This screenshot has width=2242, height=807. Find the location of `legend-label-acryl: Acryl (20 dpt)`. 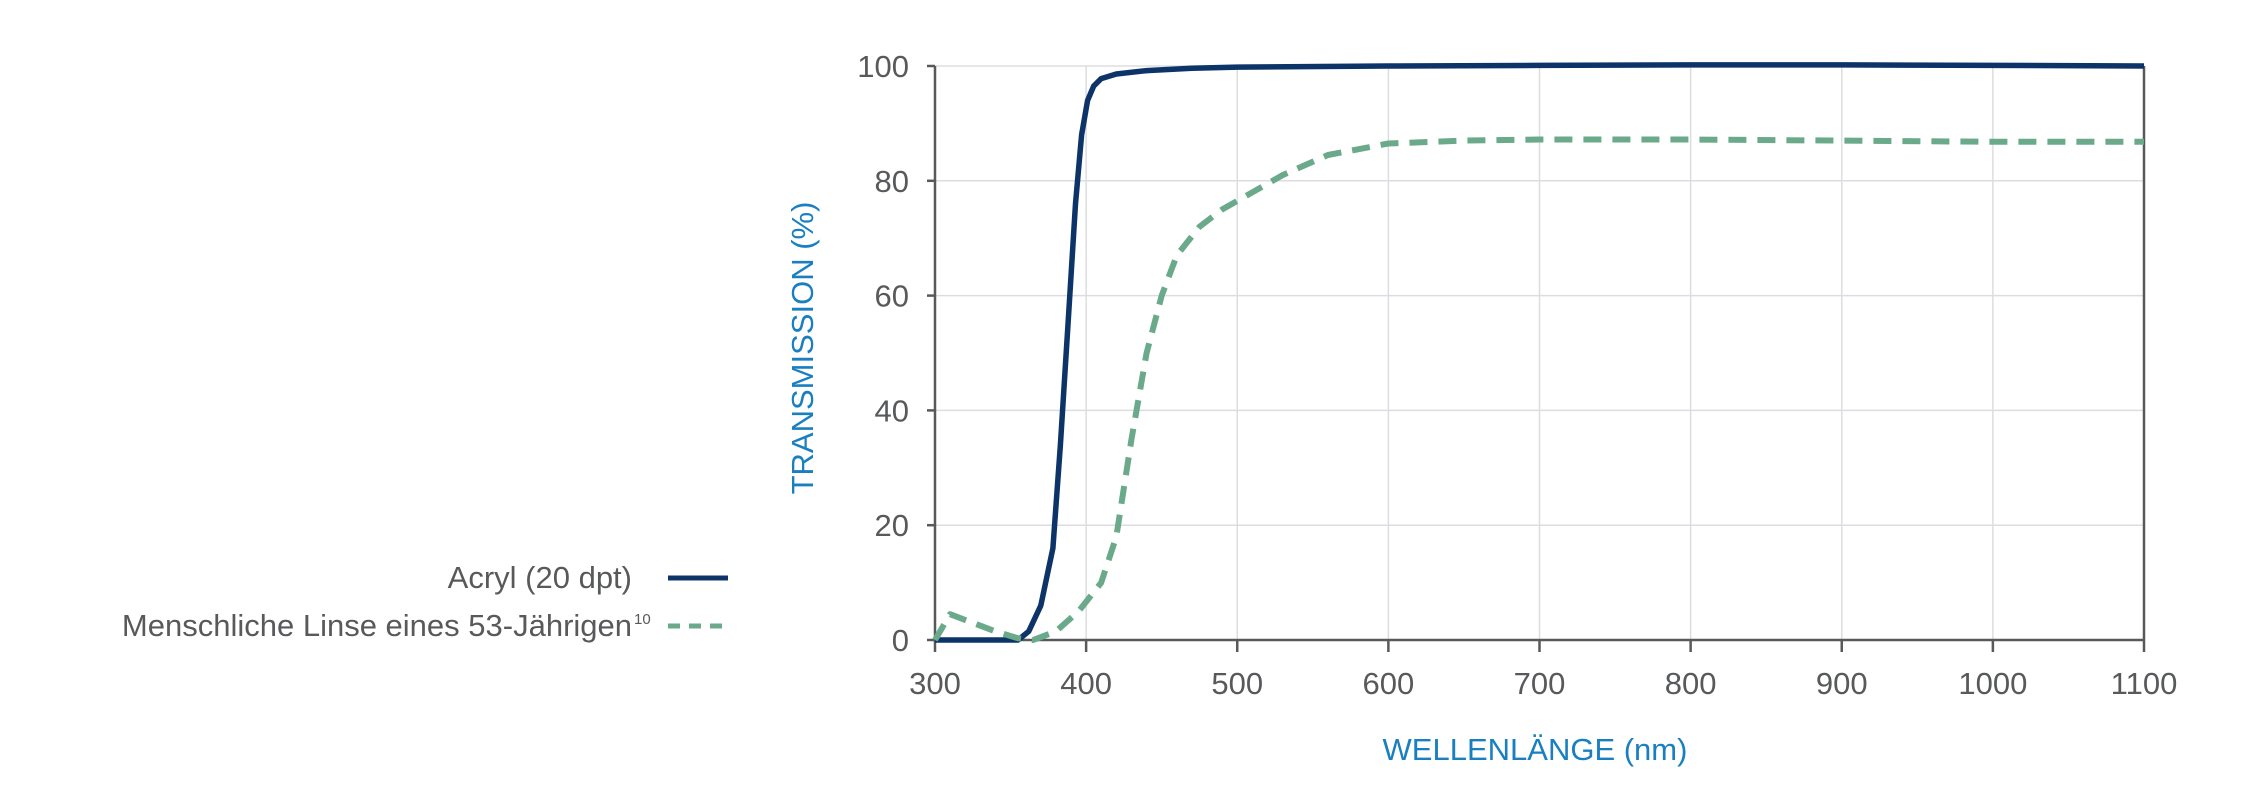

legend-label-acryl: Acryl (20 dpt) is located at coordinates (540, 577).